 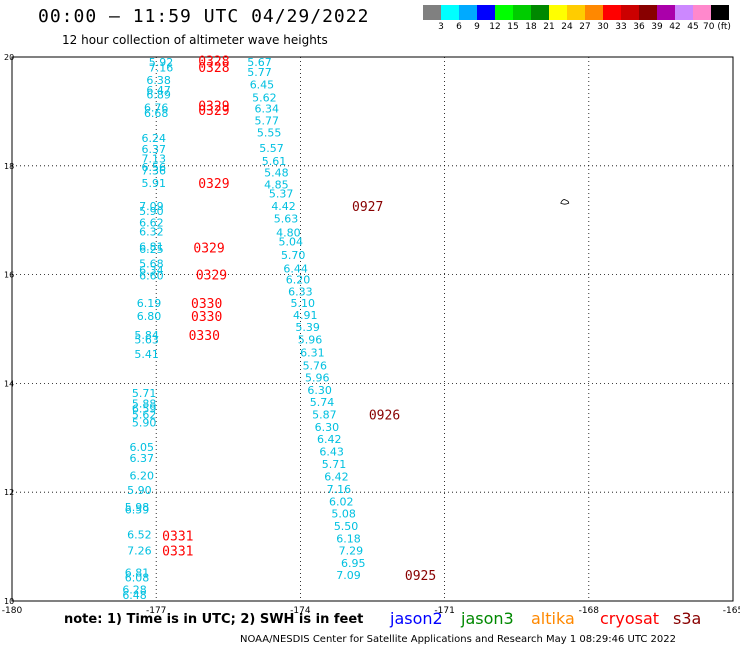 I want to click on colorbar-label: 45, so click(x=693, y=27).